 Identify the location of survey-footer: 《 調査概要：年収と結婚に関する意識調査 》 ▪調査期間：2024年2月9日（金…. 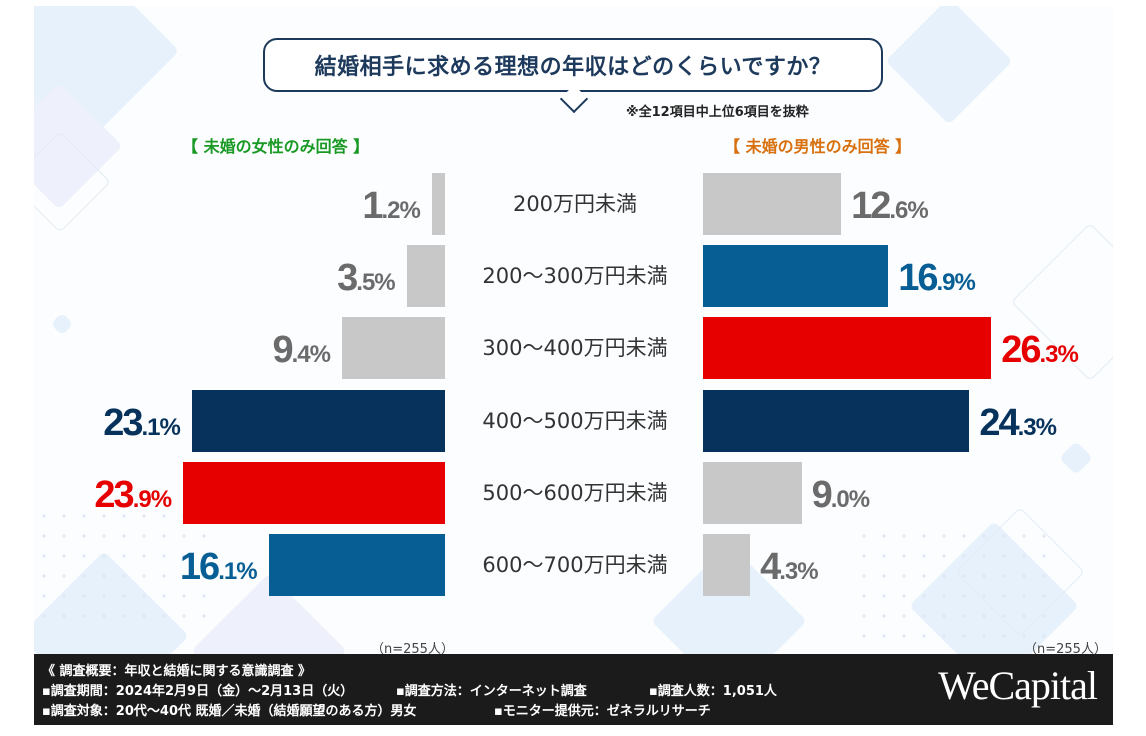
(573, 689).